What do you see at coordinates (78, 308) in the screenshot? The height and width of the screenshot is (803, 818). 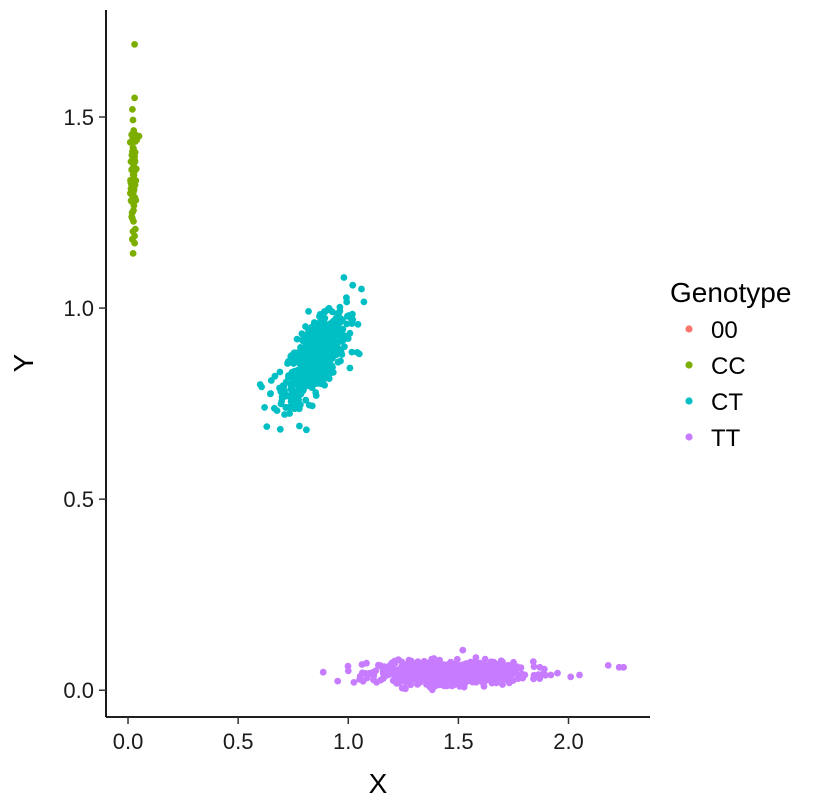 I see `y-tick-label: 1.0` at bounding box center [78, 308].